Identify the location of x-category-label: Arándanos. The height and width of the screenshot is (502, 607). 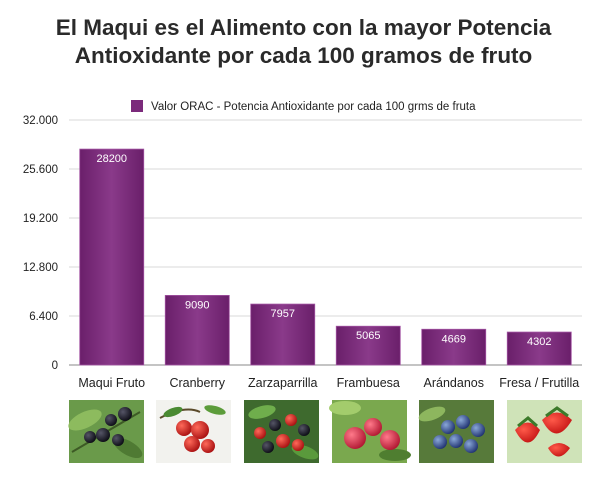
(454, 383).